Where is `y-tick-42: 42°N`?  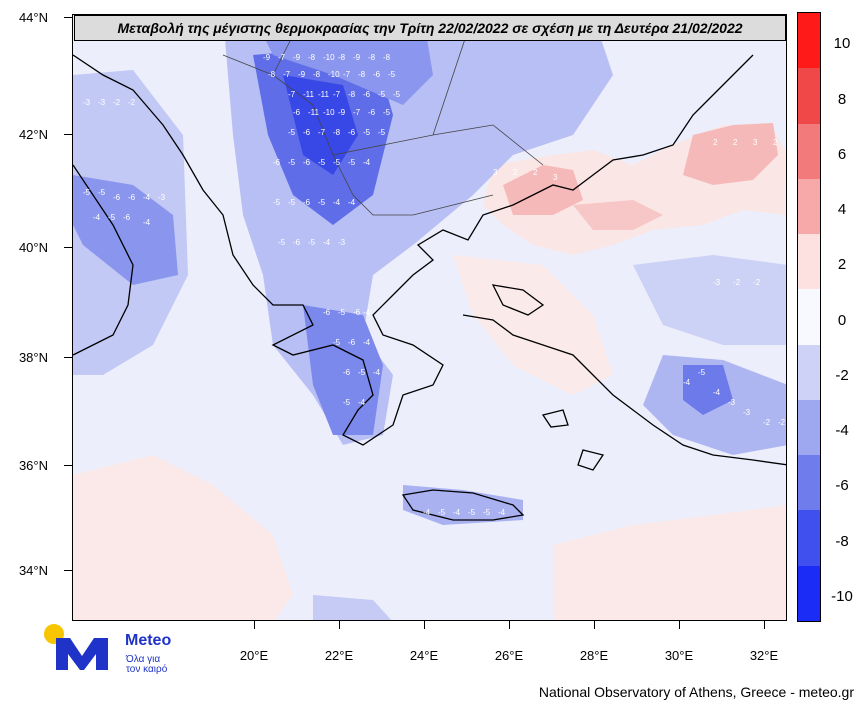
y-tick-42: 42°N is located at coordinates (33, 134).